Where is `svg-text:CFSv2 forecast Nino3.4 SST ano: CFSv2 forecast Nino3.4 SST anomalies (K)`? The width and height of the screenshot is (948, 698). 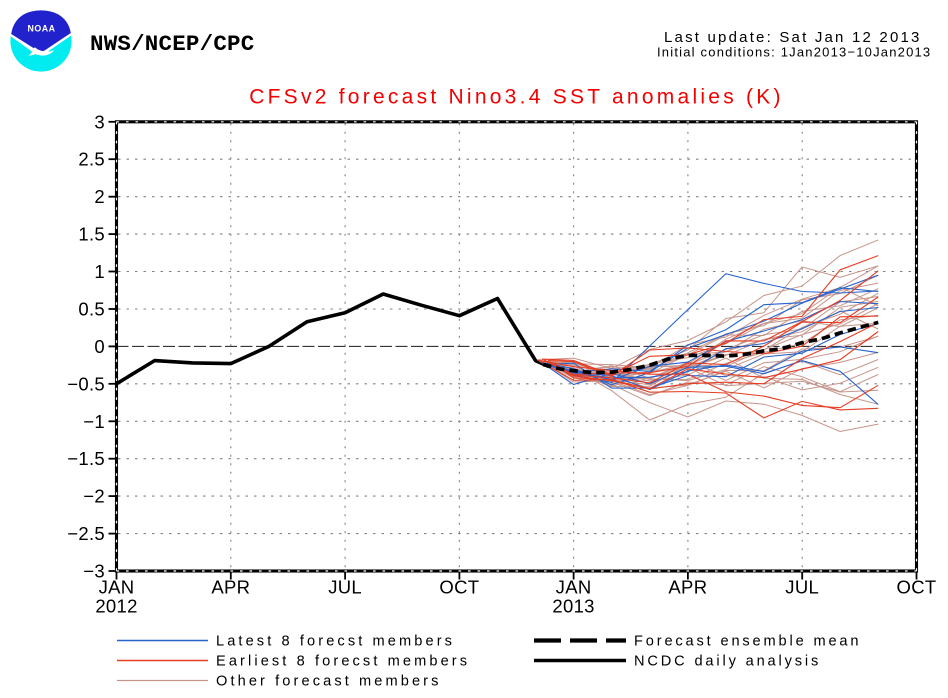 svg-text:CFSv2 forecast Nino3.4 SST ano: CFSv2 forecast Nino3.4 SST anomalies (K) is located at coordinates (516, 97).